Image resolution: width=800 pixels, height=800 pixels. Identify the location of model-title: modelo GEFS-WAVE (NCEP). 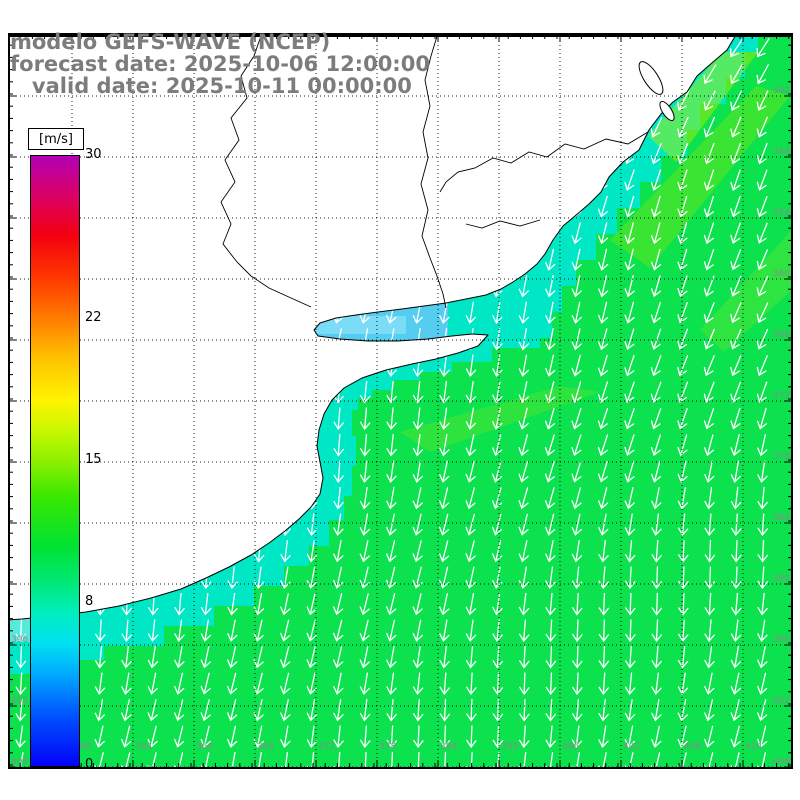
(170, 42).